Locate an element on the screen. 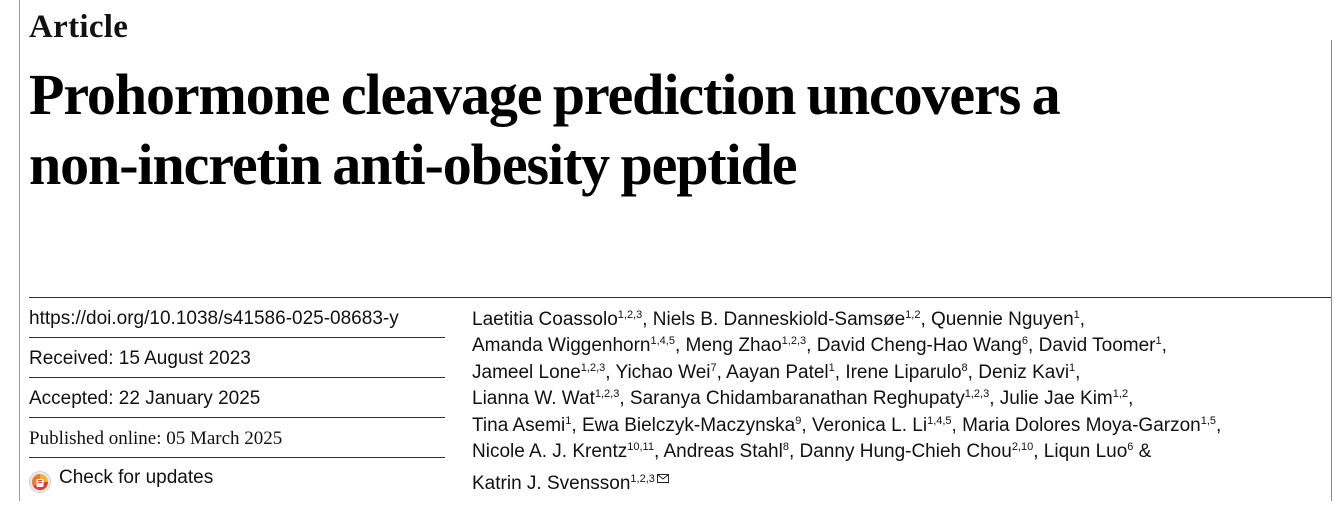 The height and width of the screenshot is (509, 1335). author-name: Jameel Lone is located at coordinates (526, 372).